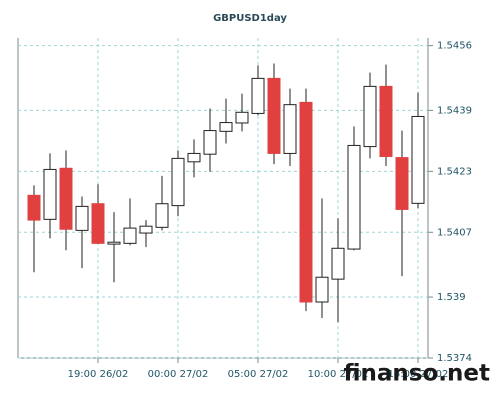  What do you see at coordinates (258, 374) in the screenshot?
I see `x-tick-label: 05:00 27/02` at bounding box center [258, 374].